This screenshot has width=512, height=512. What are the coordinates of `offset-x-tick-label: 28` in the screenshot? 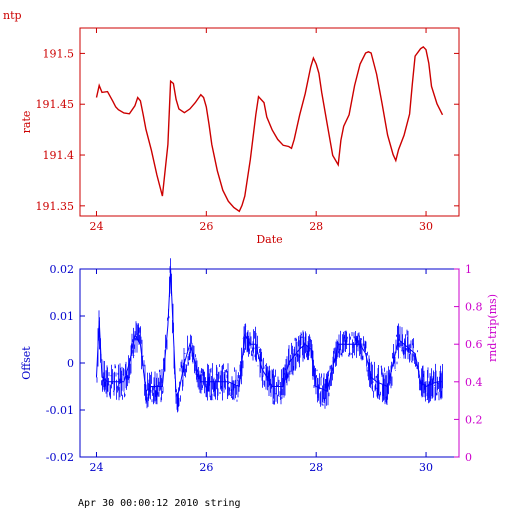 It's located at (316, 467).